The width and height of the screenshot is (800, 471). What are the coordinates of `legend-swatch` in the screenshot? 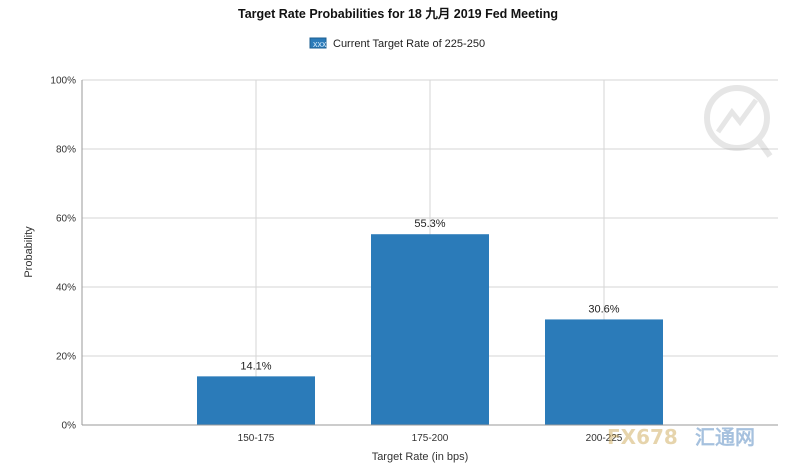 It's located at (318, 43).